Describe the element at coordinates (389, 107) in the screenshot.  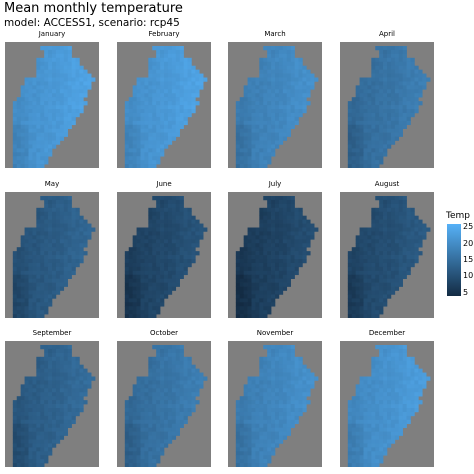
I see `map-raster` at that location.